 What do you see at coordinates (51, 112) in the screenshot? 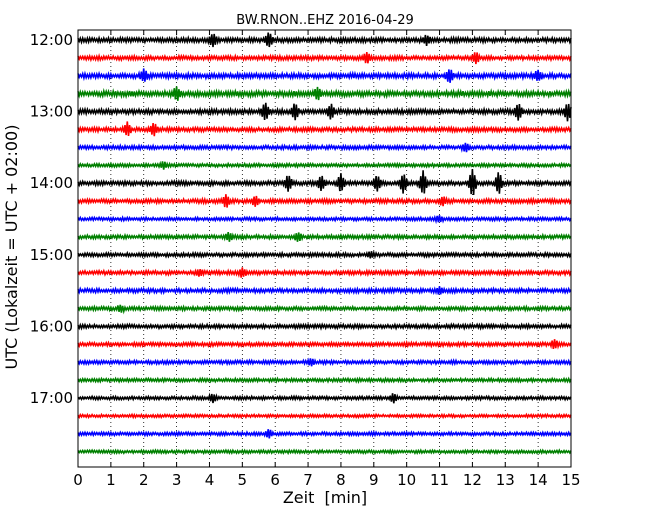
I see `y-tick-label: 13:00` at bounding box center [51, 112].